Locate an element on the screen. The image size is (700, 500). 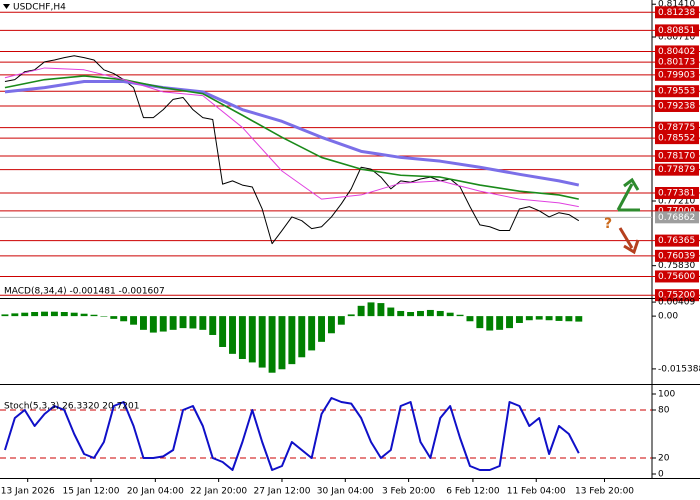
symbol-icon is located at coordinates (6, 6).